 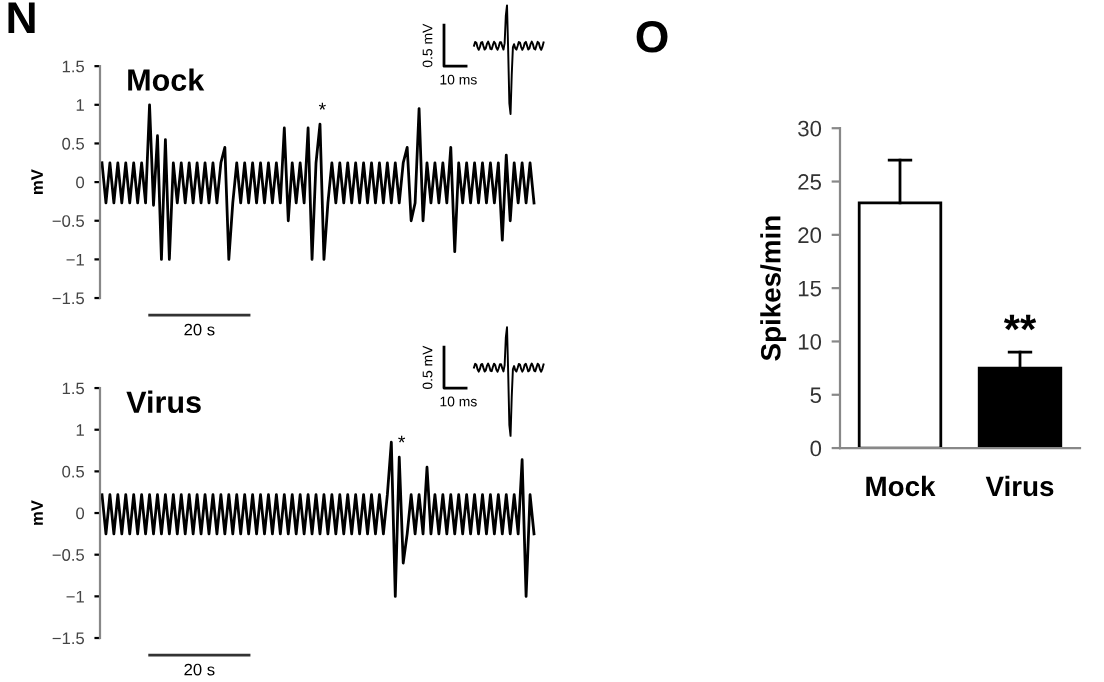 What do you see at coordinates (652, 37) in the screenshot?
I see `text: O` at bounding box center [652, 37].